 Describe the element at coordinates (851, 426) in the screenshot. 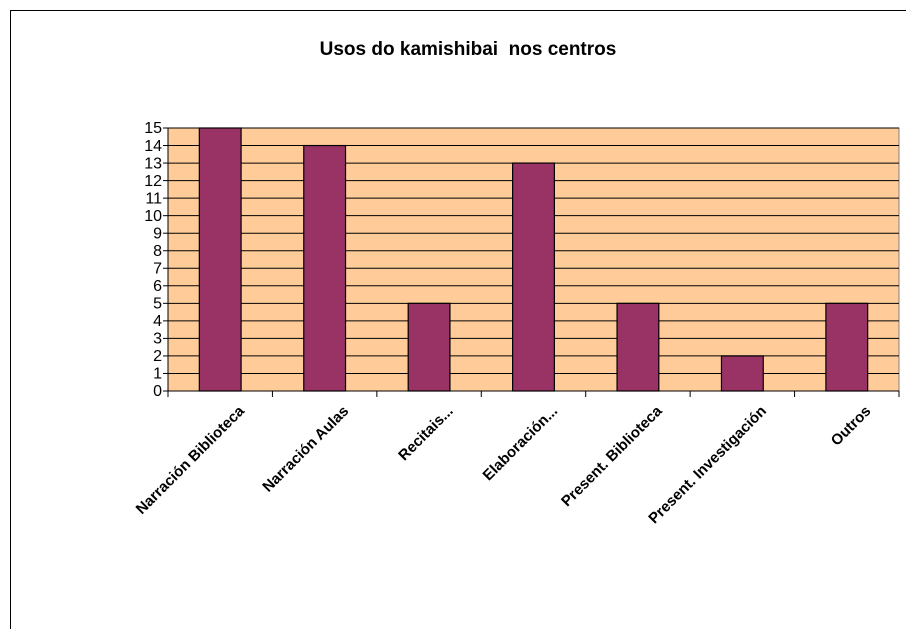

I see `x-tick-label: Outros` at that location.